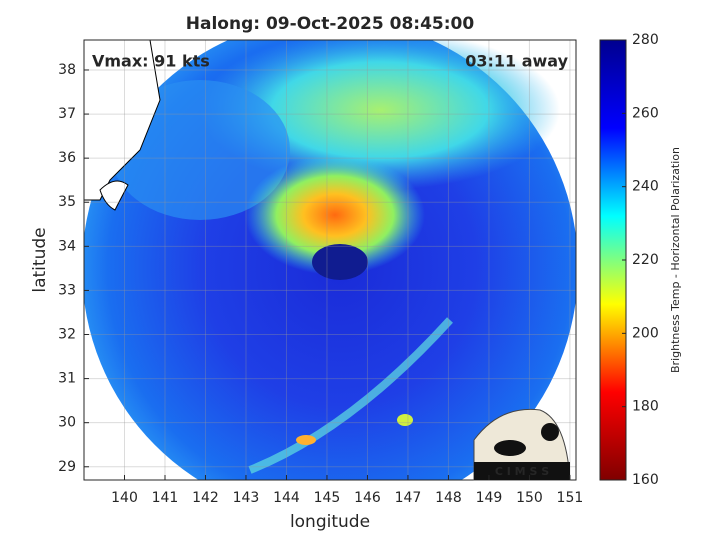 The image size is (720, 544). What do you see at coordinates (645, 187) in the screenshot?
I see `colorbar-tick-label: 240` at bounding box center [645, 187].